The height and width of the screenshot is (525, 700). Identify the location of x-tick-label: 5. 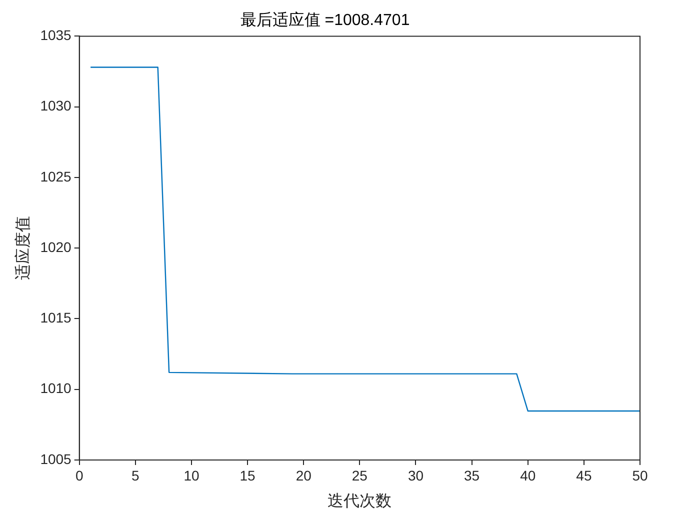
(136, 475).